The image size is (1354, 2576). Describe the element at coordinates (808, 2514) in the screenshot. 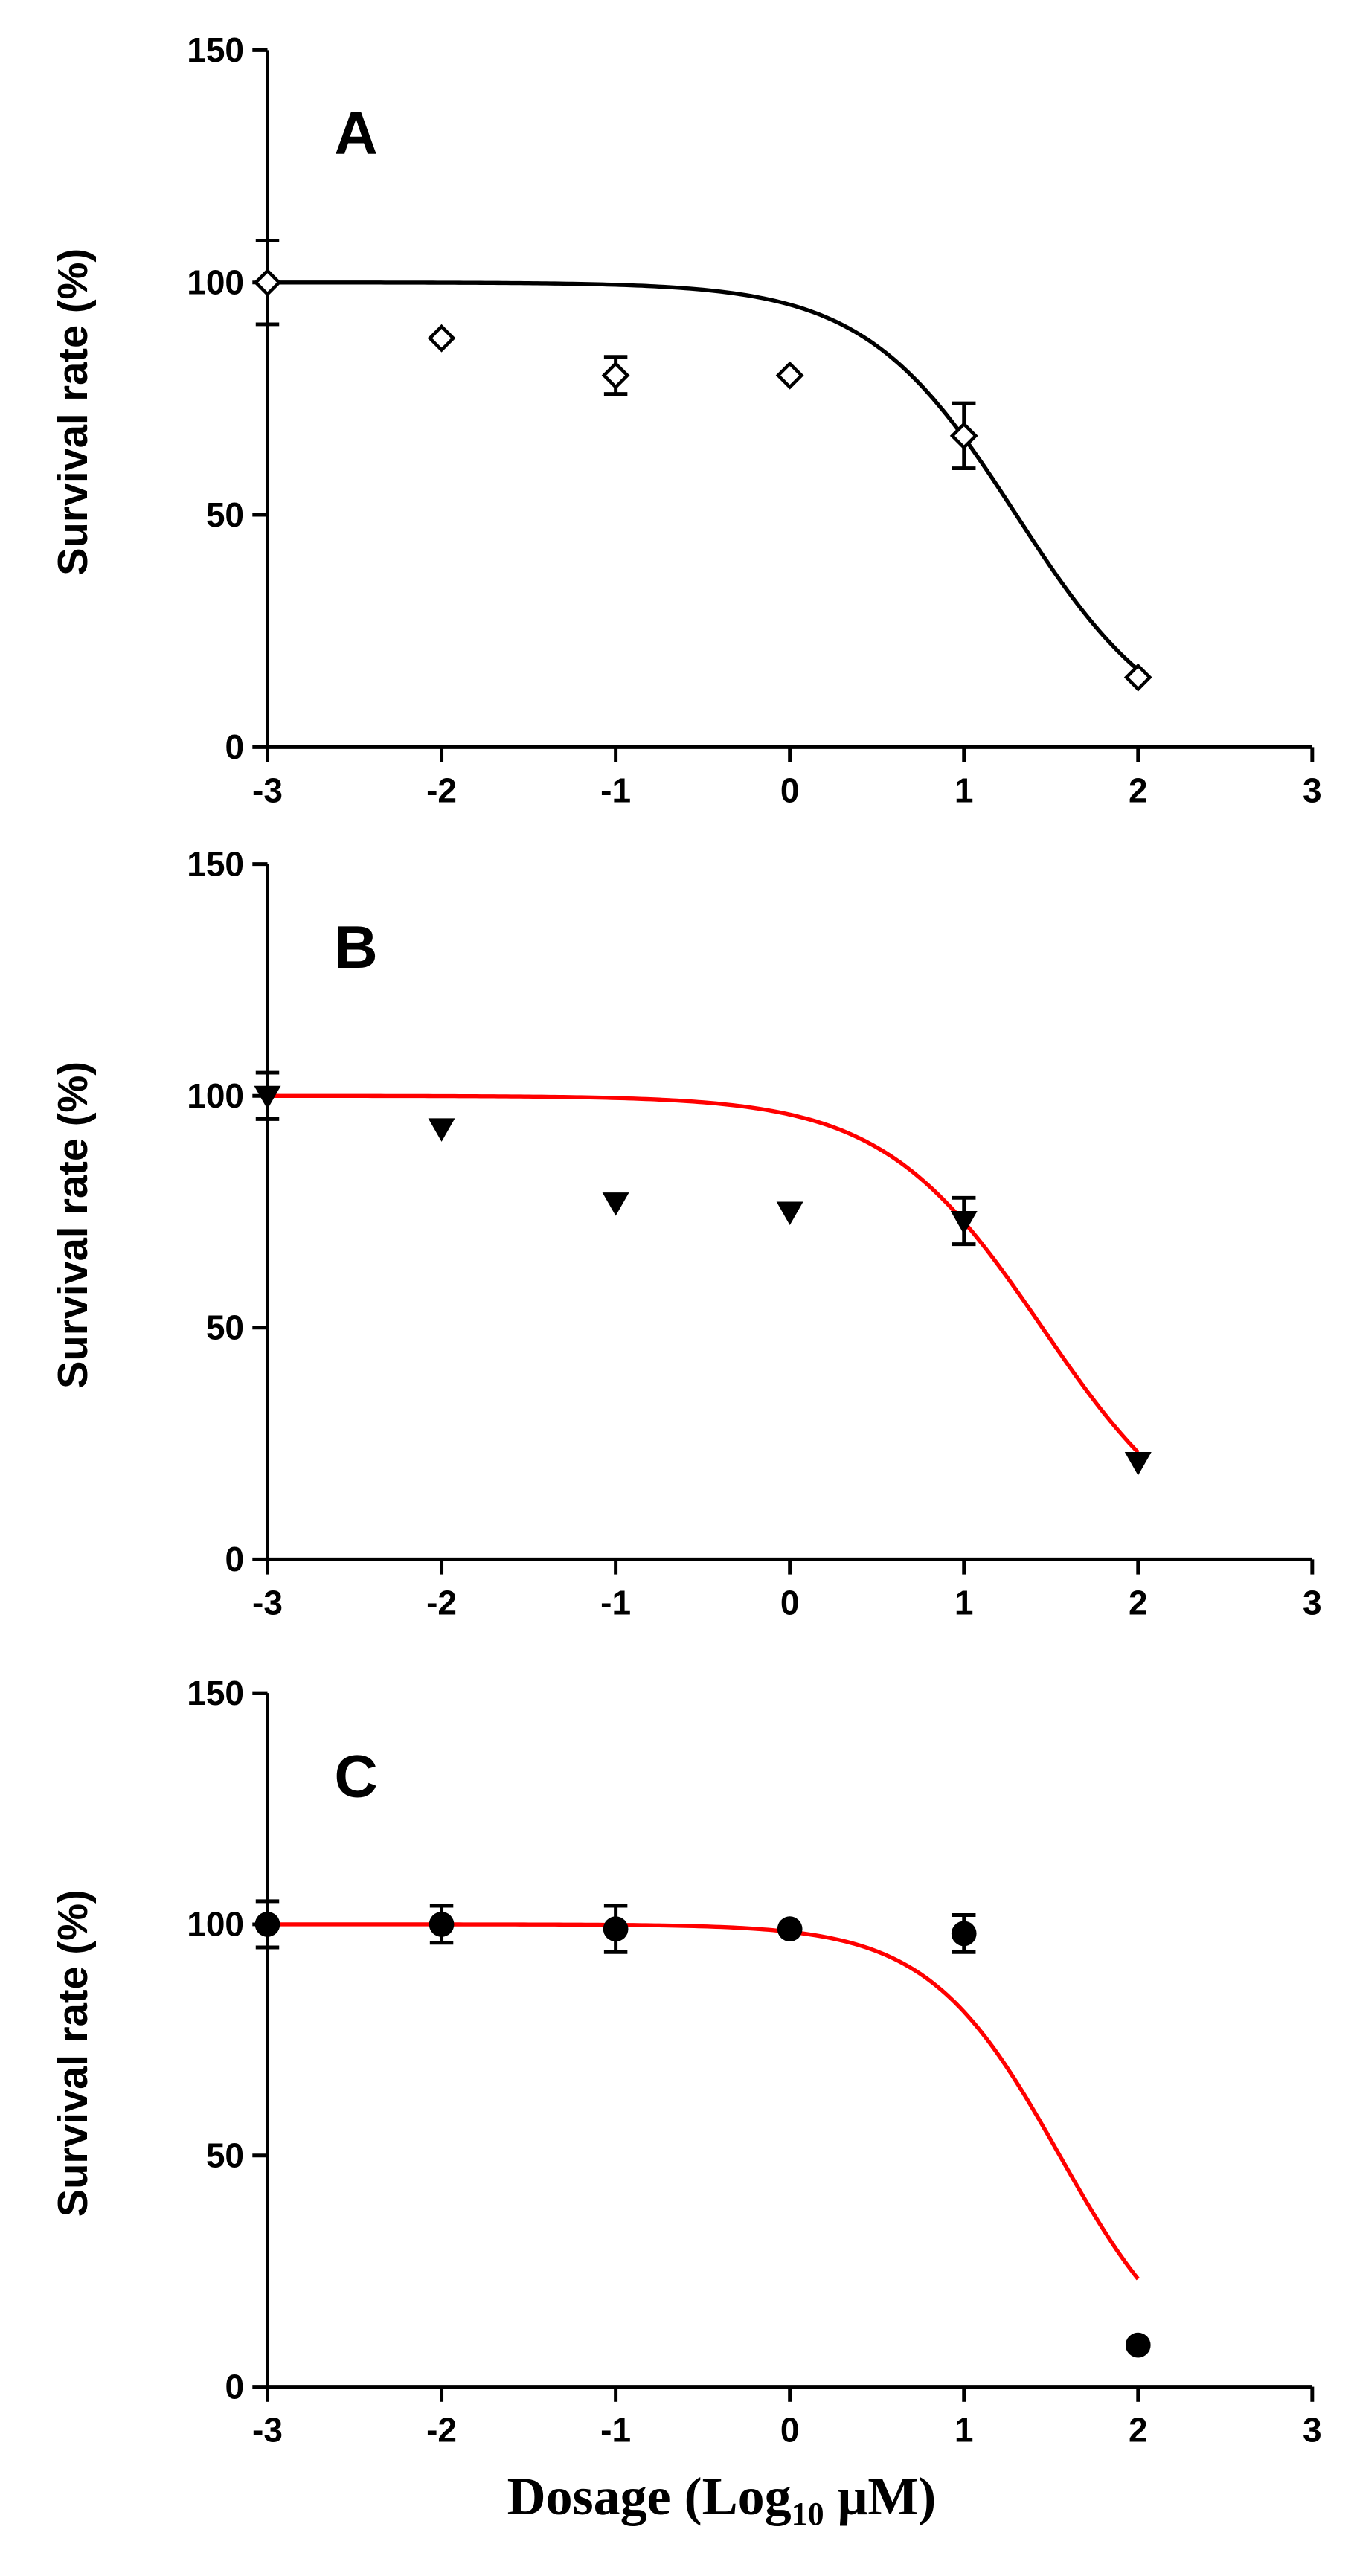

I see `x-axis-label-sub: 10` at that location.